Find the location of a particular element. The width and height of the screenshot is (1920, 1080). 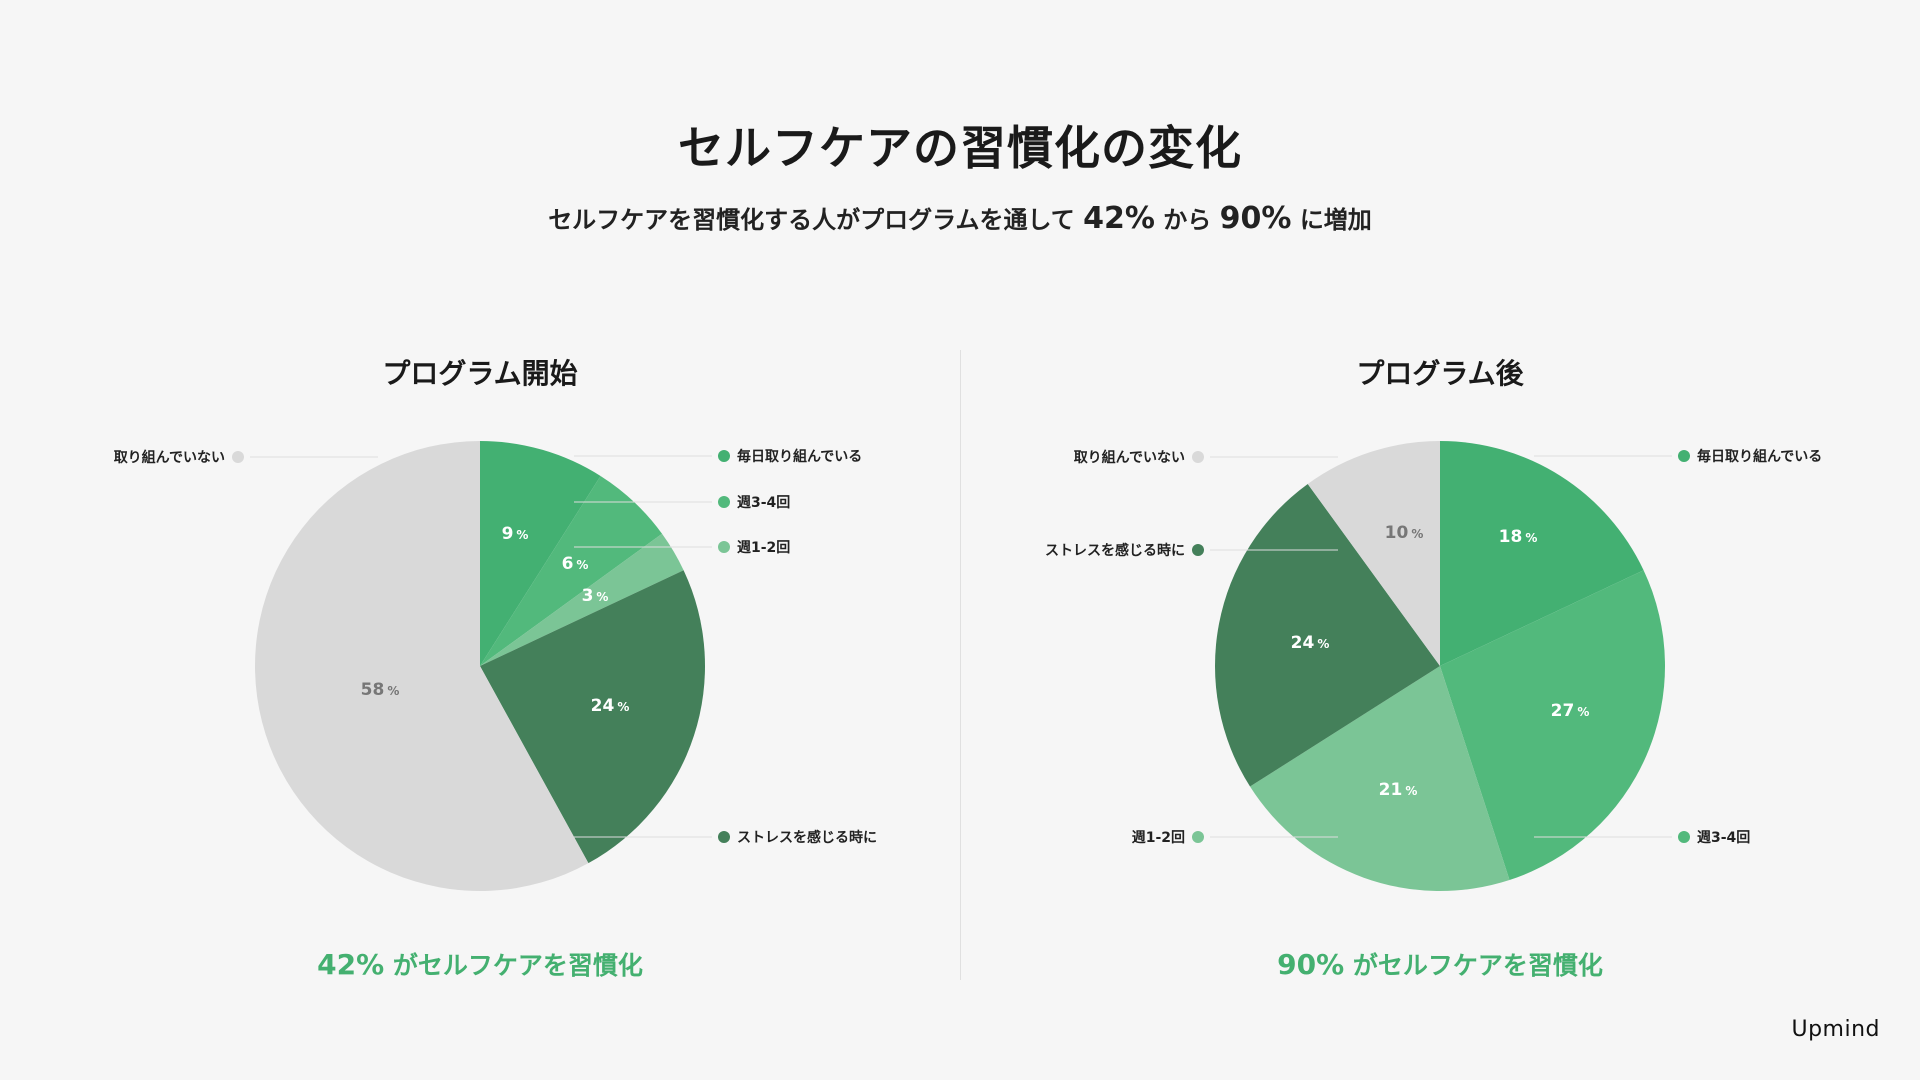

chart-title-before: プログラム開始 is located at coordinates (480, 373).